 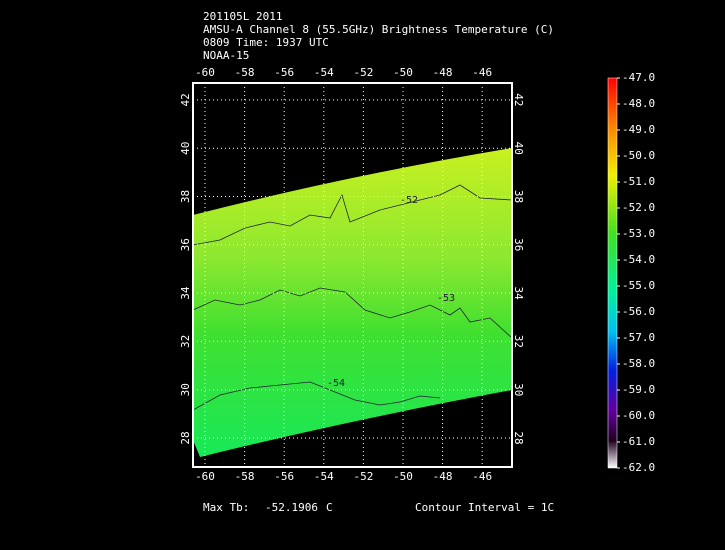 I want to click on footer-label: Max Tb:, so click(x=226, y=507).